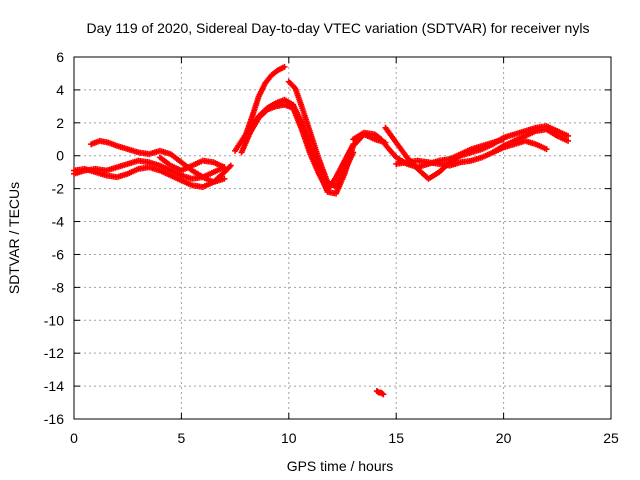  What do you see at coordinates (54, 238) in the screenshot?
I see `y-tick-labels: -16 -14 -12 -10 -8 -6 -4 -2 0 2 4 6` at bounding box center [54, 238].